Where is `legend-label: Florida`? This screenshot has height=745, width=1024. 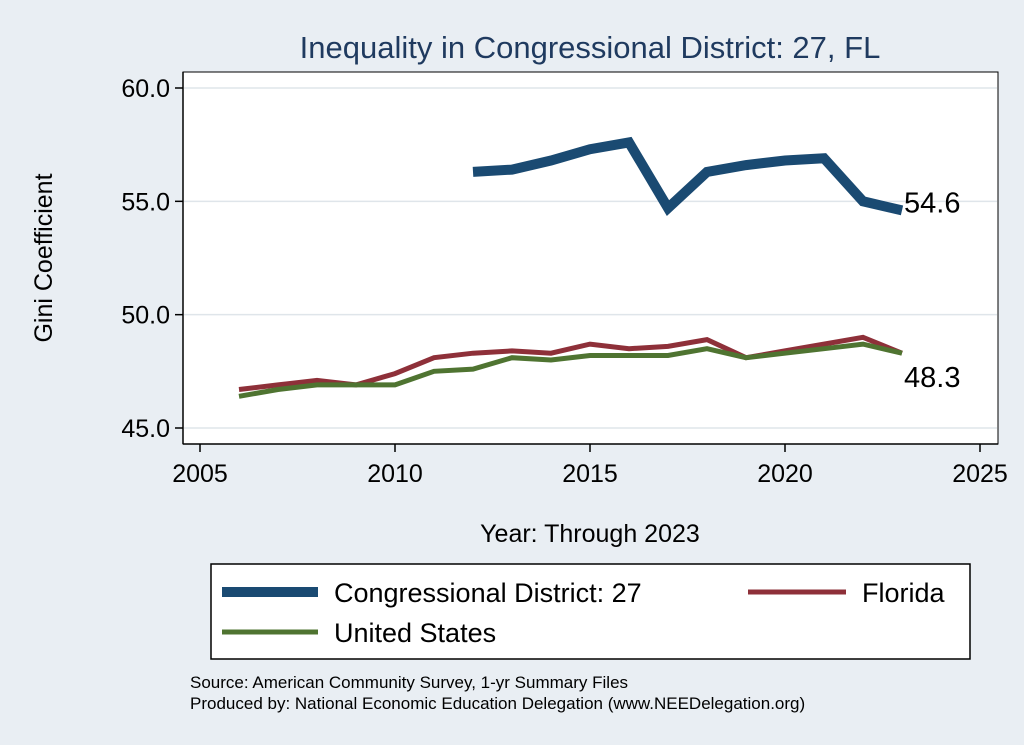 legend-label: Florida is located at coordinates (904, 593).